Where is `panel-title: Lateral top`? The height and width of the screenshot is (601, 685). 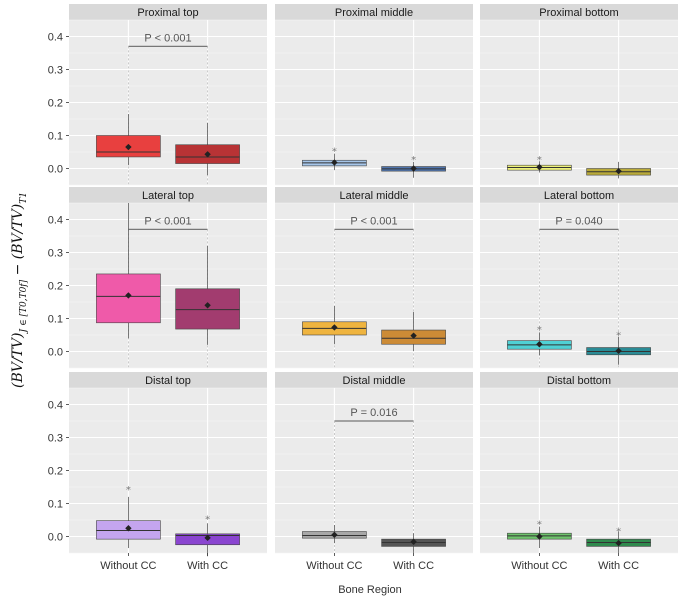
panel-title: Lateral top is located at coordinates (168, 196).